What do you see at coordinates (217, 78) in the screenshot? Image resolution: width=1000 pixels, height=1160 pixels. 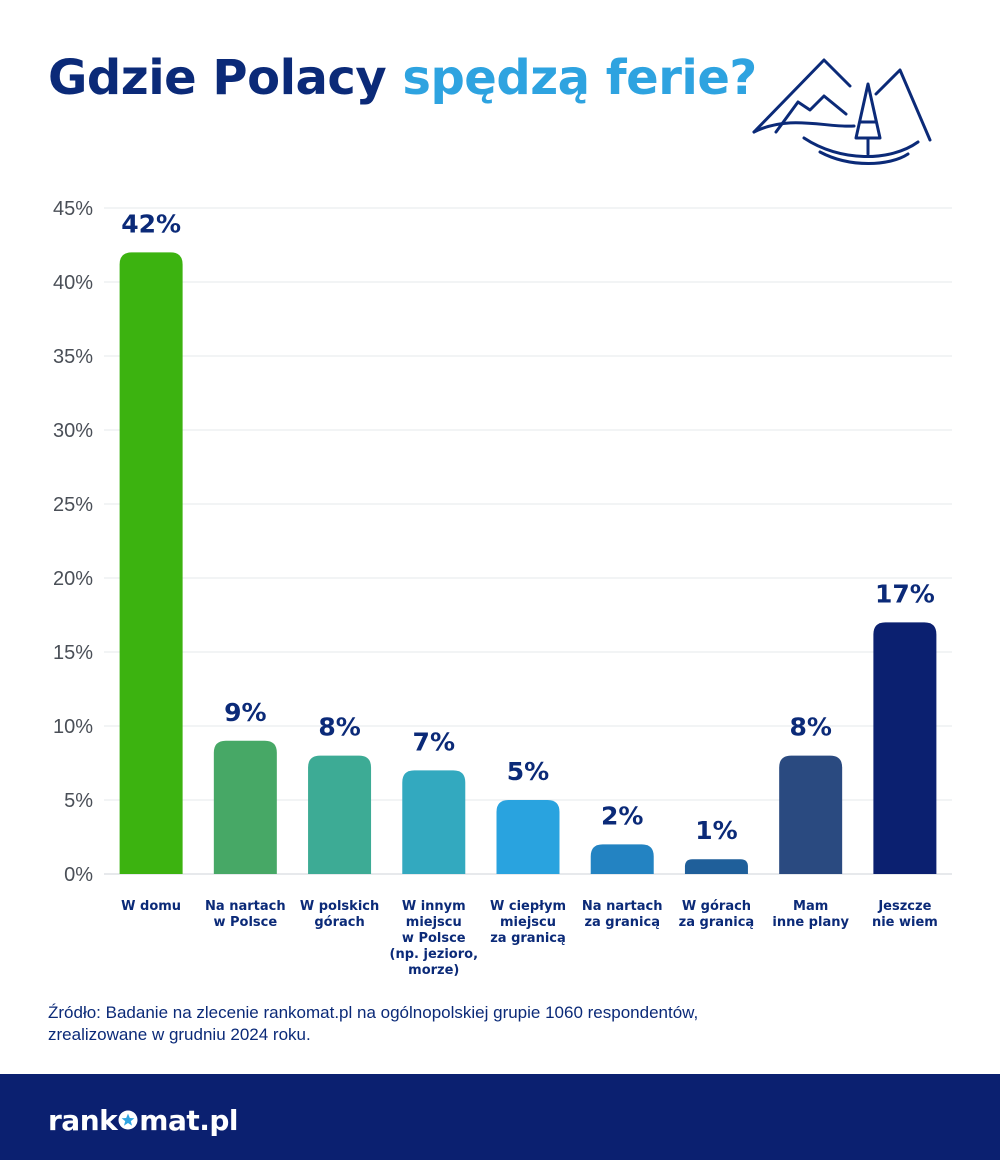 I see `title-part-1: Gdzie Polacy` at bounding box center [217, 78].